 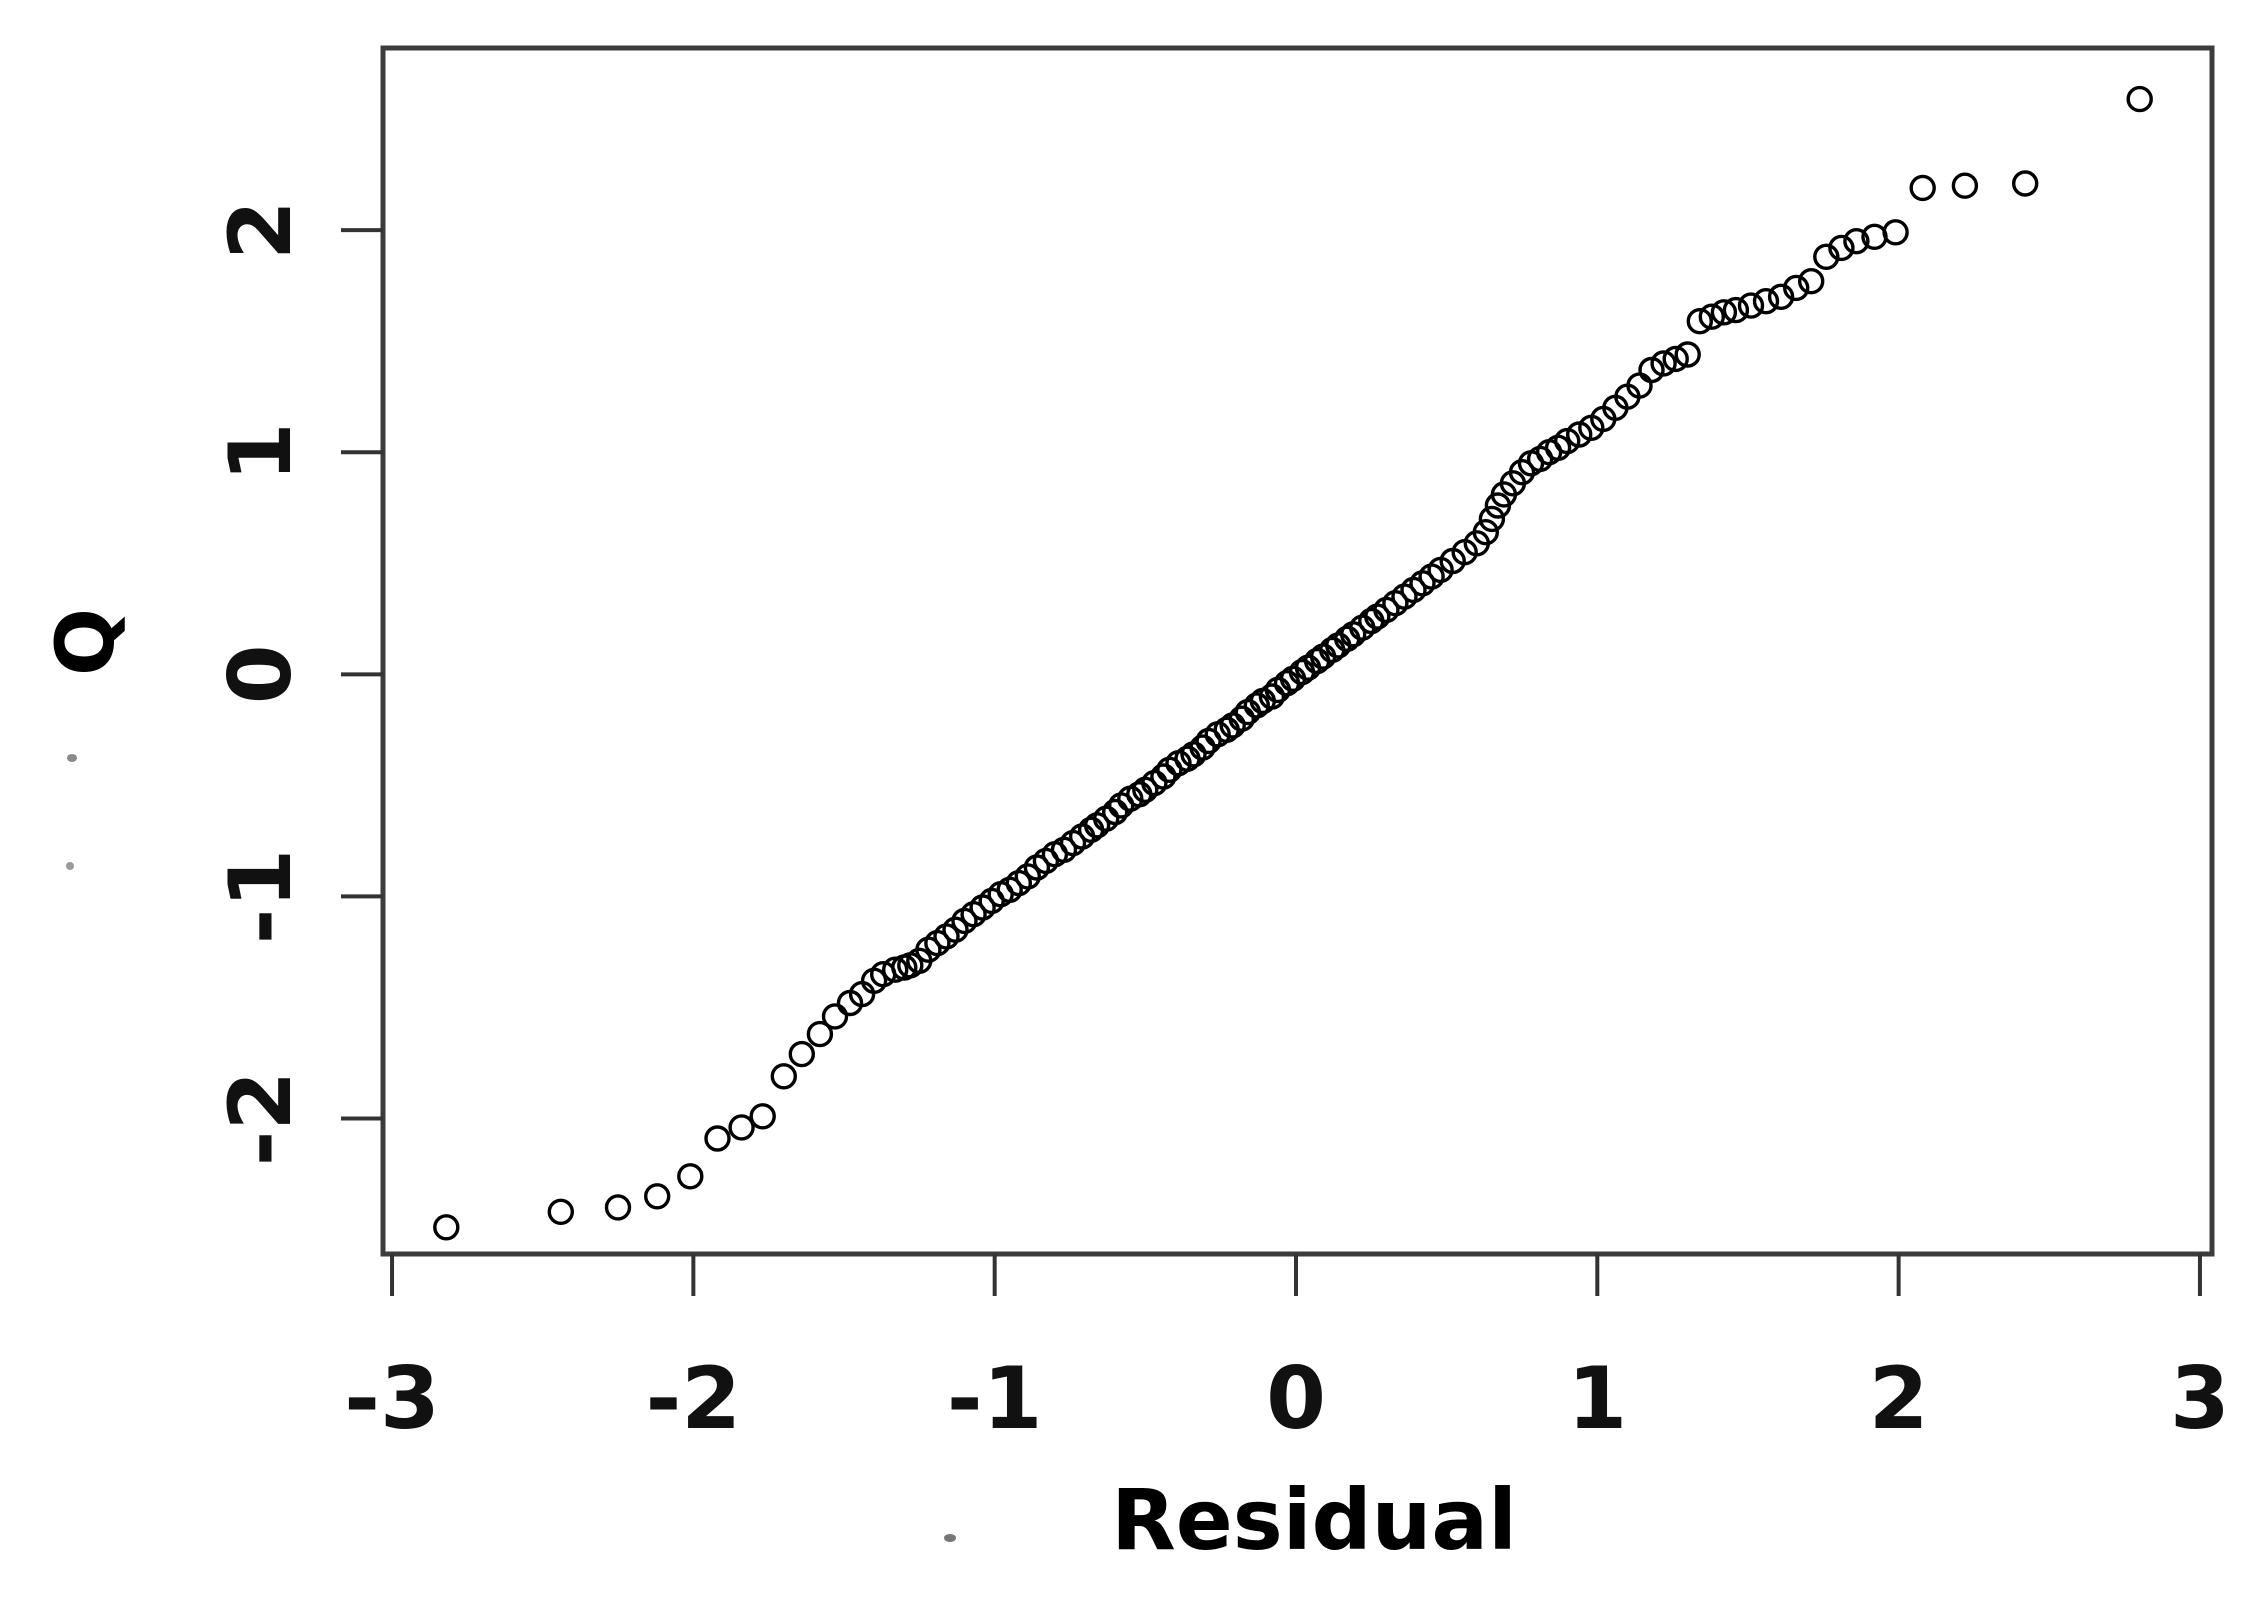 What do you see at coordinates (1296, 1275) in the screenshot?
I see `x-axis-ticks` at bounding box center [1296, 1275].